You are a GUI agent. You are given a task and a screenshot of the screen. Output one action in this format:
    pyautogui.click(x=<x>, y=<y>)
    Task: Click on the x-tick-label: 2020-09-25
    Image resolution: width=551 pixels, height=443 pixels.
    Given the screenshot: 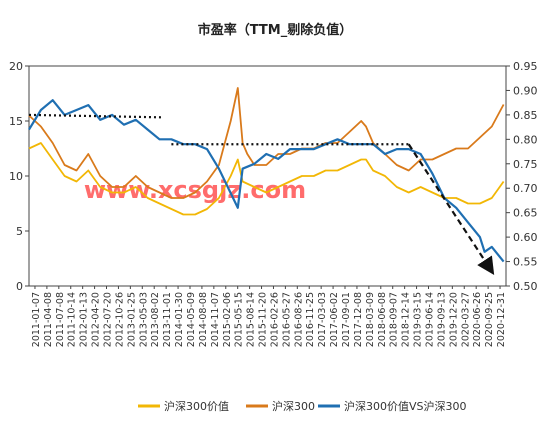 What is the action you would take?
    pyautogui.click(x=489, y=319)
    